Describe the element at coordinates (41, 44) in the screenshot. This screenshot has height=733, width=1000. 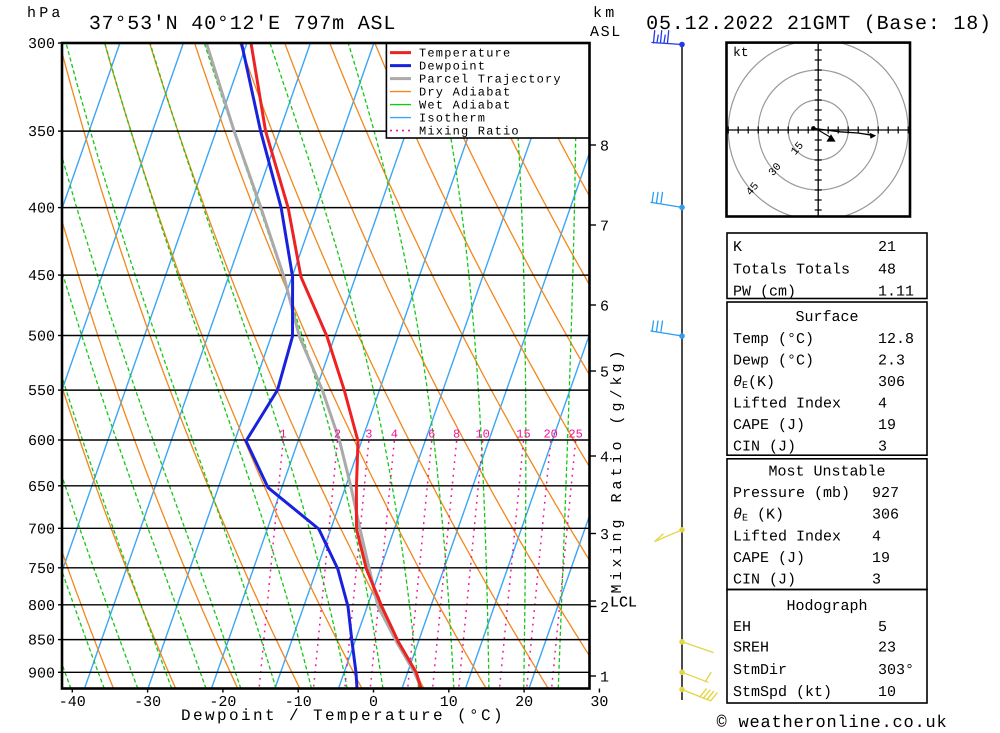
I see `svg-text: 300` at that location.